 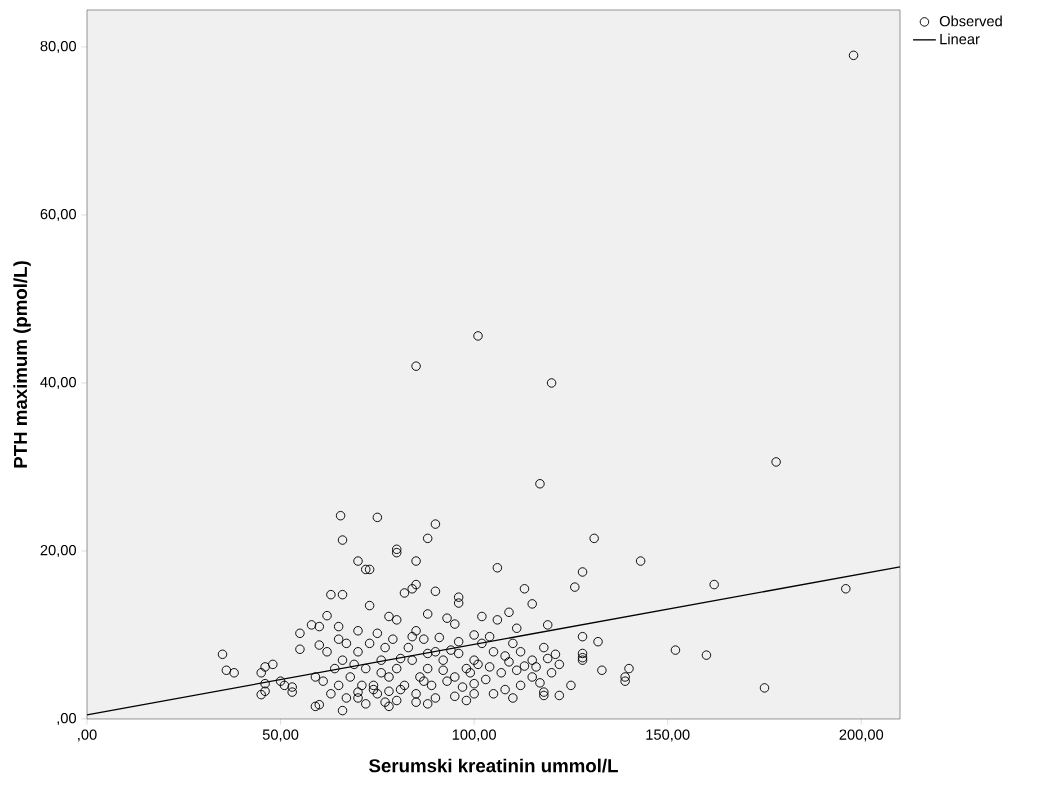 I want to click on y-axis-title: PTH maximum (pmol/L), so click(x=22, y=364).